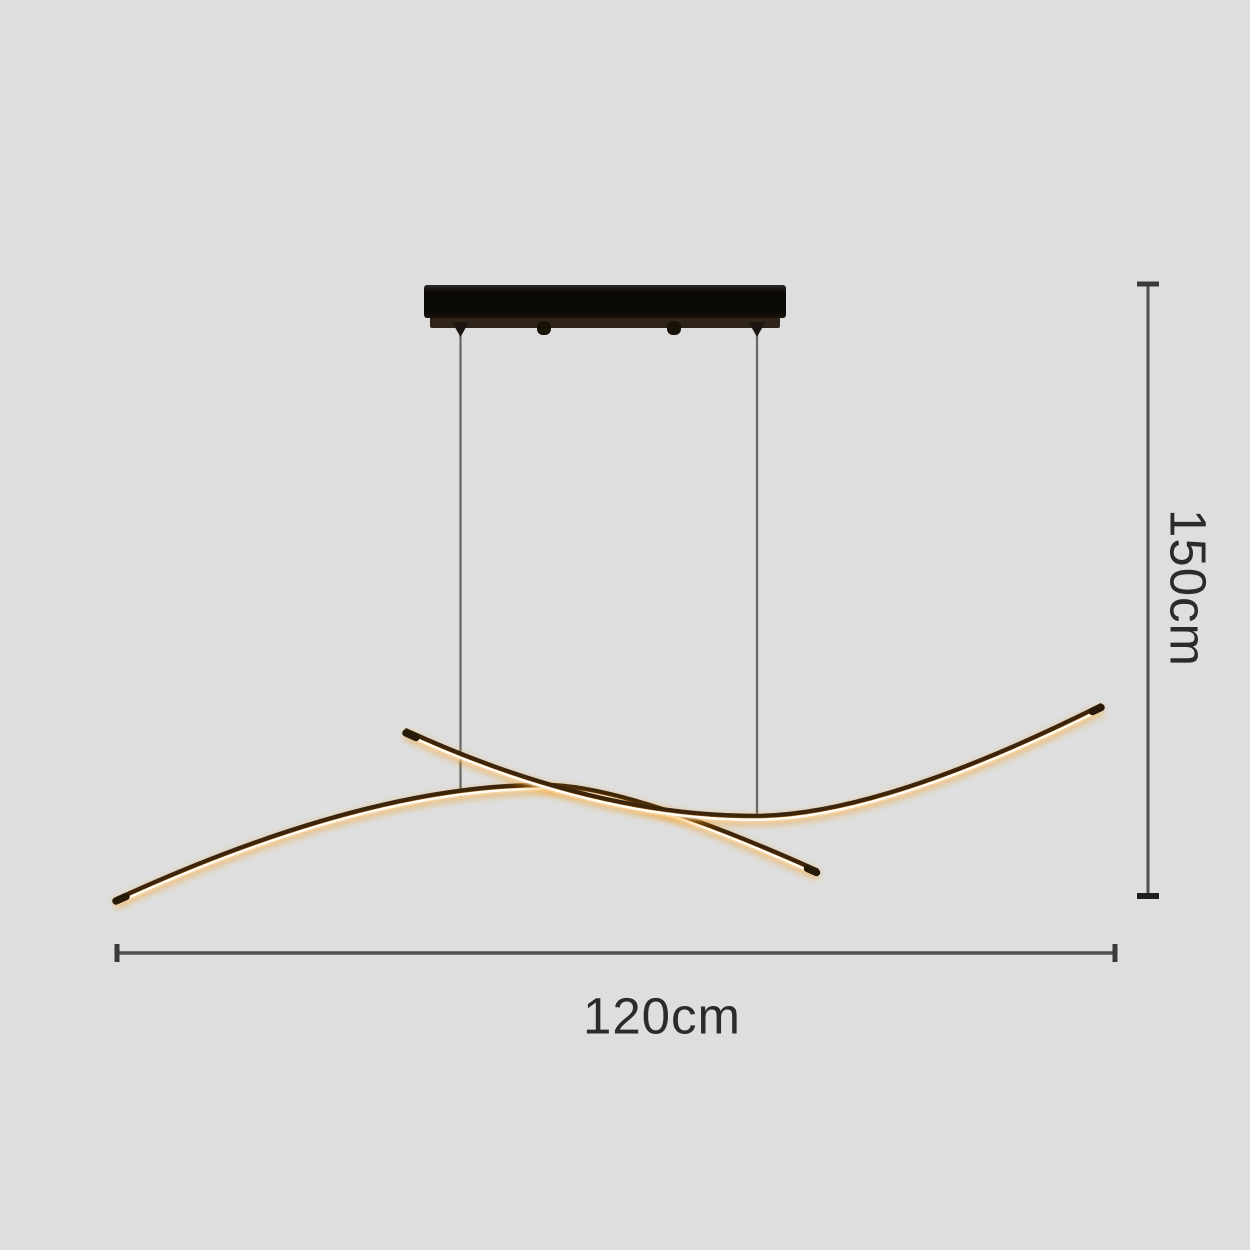  I want to click on canopy-bar, so click(605, 301).